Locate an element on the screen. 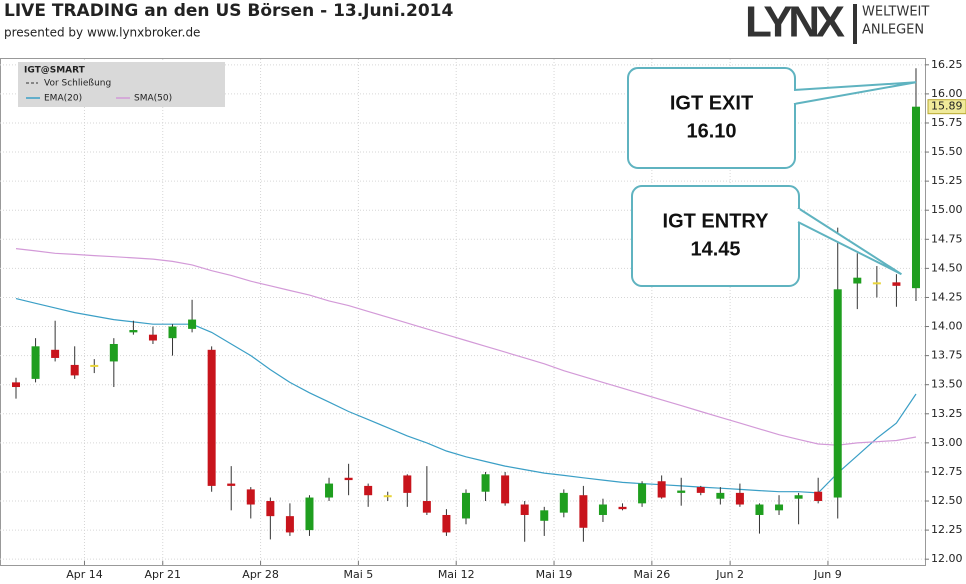  y-tick-label: 13.25 is located at coordinates (947, 413).